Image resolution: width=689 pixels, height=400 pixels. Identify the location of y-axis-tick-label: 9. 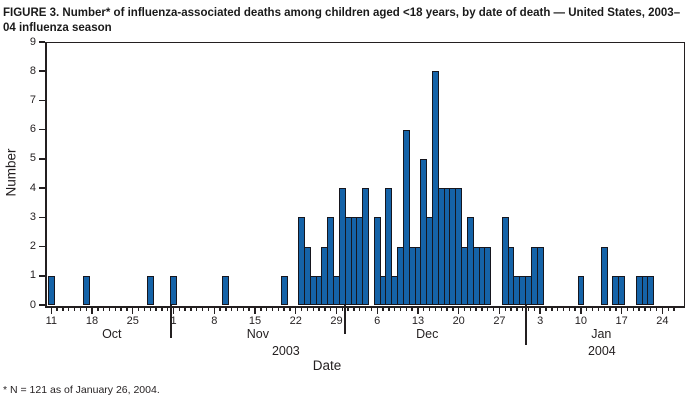
(32, 41).